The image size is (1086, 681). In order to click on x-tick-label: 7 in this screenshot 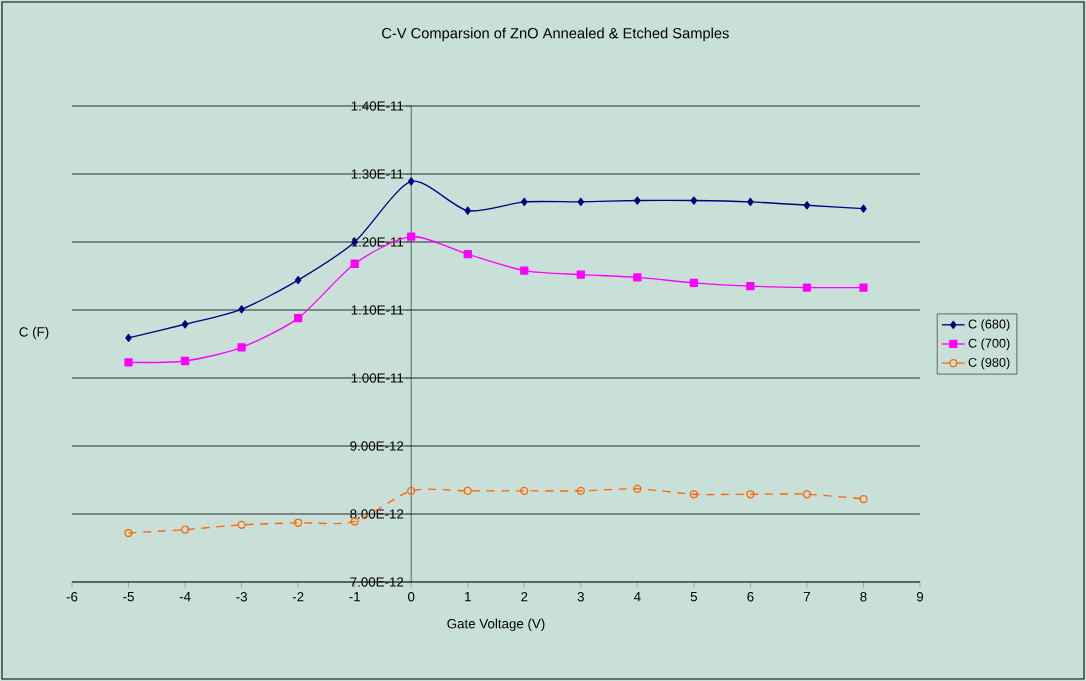, I will do `click(806, 597)`.